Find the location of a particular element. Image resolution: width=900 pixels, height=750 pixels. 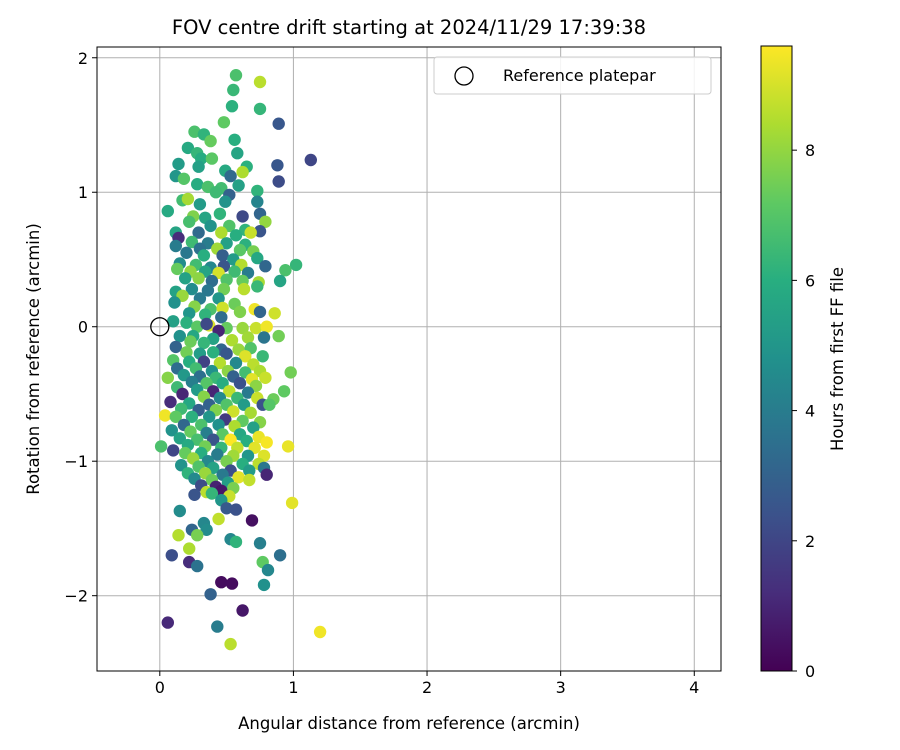

colorbar-label: Hours from first FF file is located at coordinates (837, 359).